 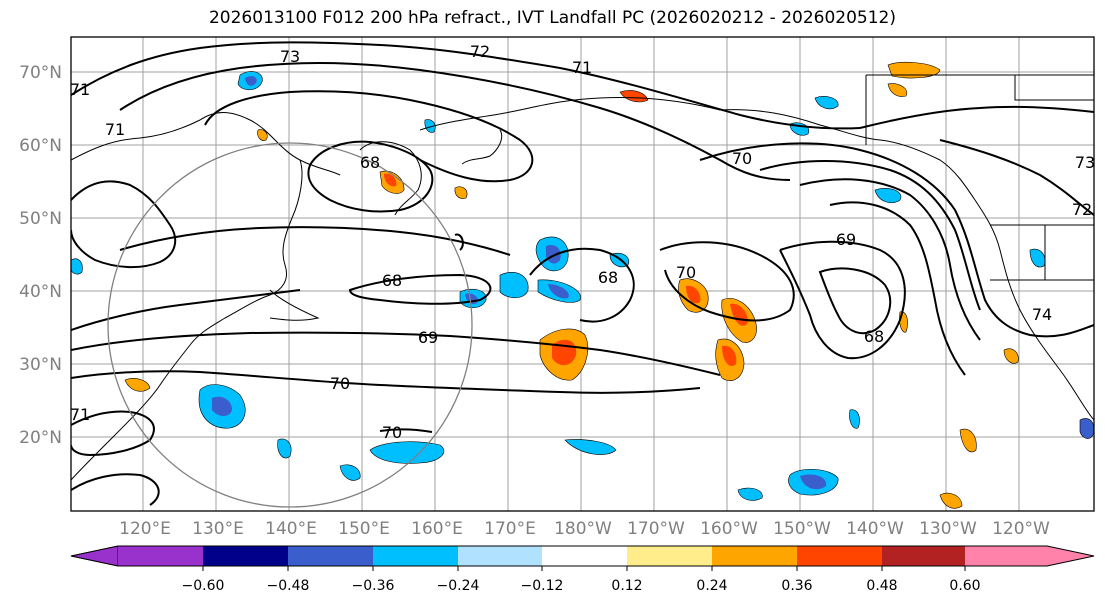 What do you see at coordinates (40, 255) in the screenshot?
I see `latitude-labels: 70°N 60°N 50°N 40°N 30°N 20°N` at bounding box center [40, 255].